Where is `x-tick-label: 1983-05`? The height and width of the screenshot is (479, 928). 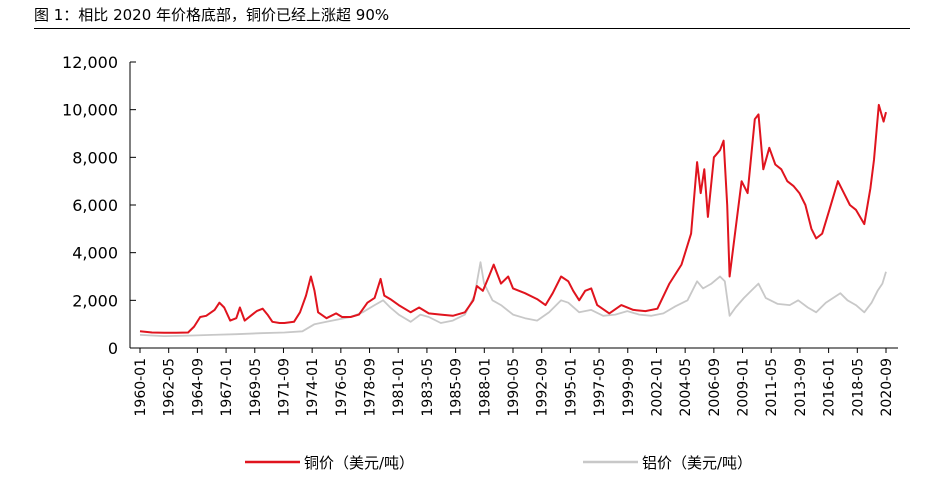 x-tick-label: 1983-05 is located at coordinates (428, 387).